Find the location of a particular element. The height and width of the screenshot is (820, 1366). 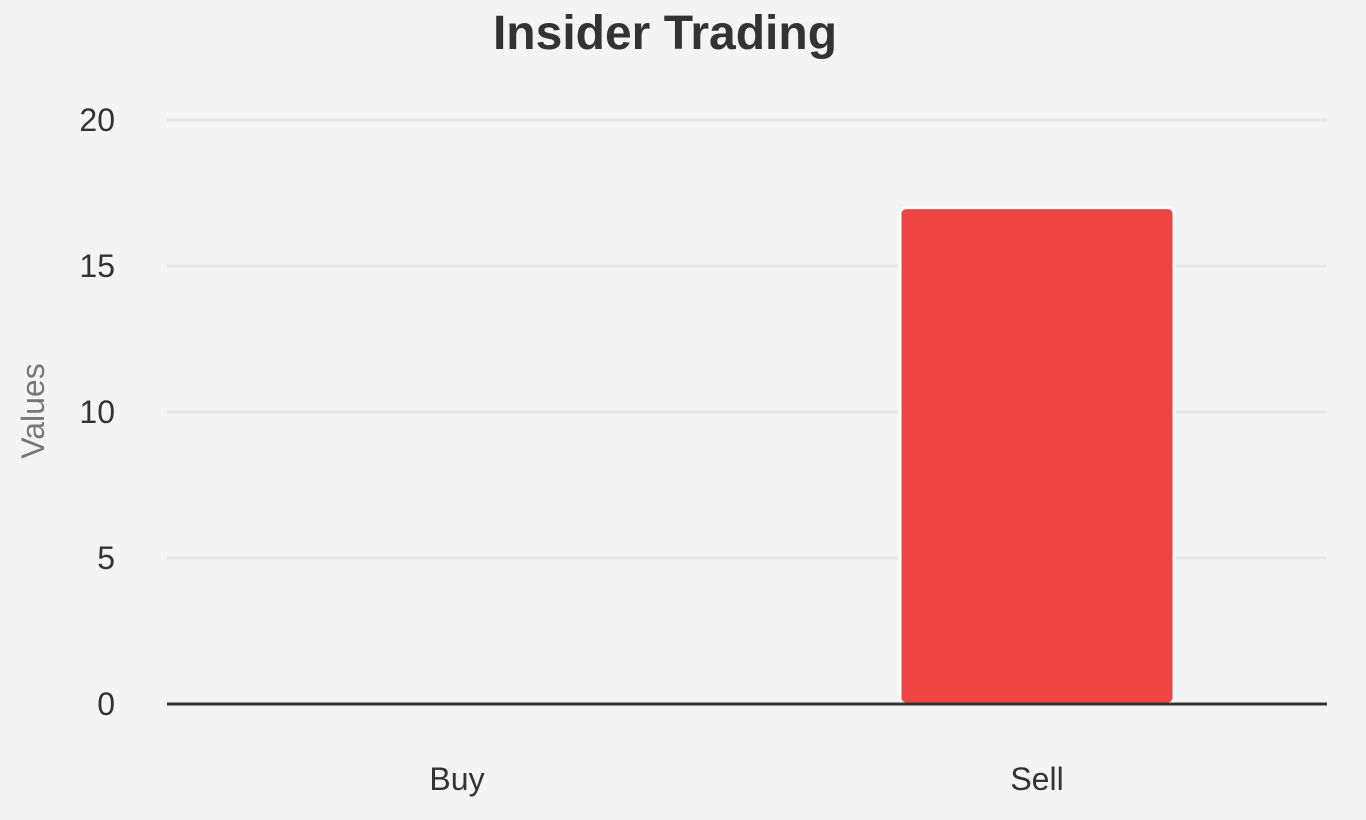

y-axis-label: Values is located at coordinates (33, 410).